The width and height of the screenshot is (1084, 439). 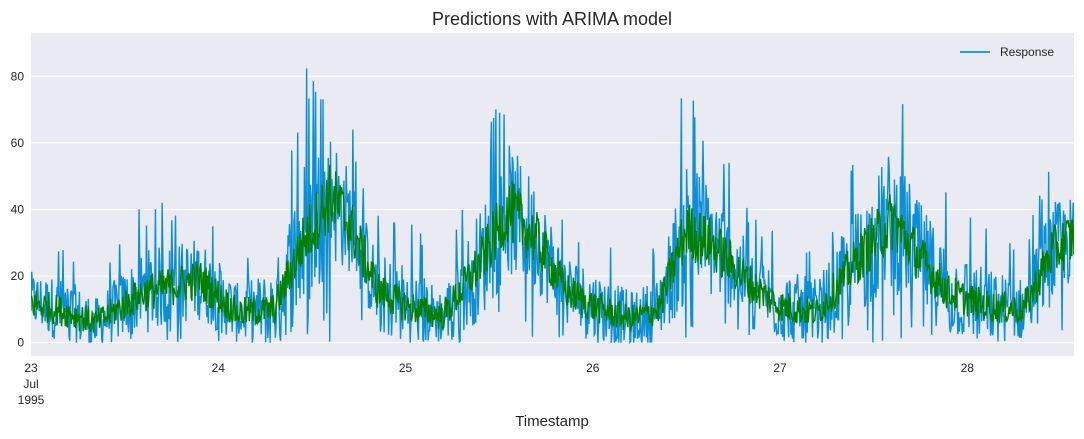 I want to click on x-tick-label: 1995, so click(x=31, y=400).